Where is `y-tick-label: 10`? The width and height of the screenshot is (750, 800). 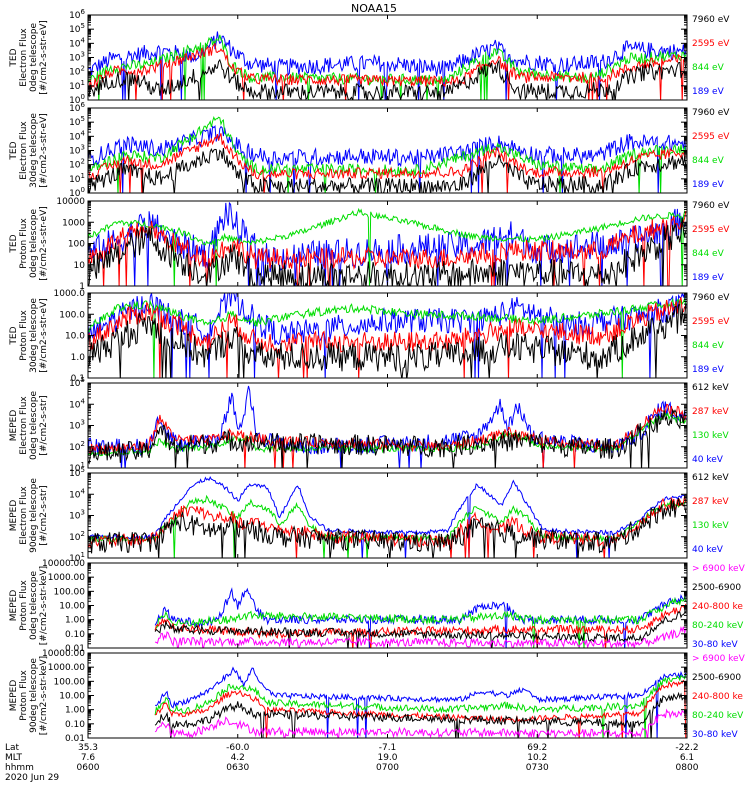 y-tick-label: 10 is located at coordinates (80, 266).